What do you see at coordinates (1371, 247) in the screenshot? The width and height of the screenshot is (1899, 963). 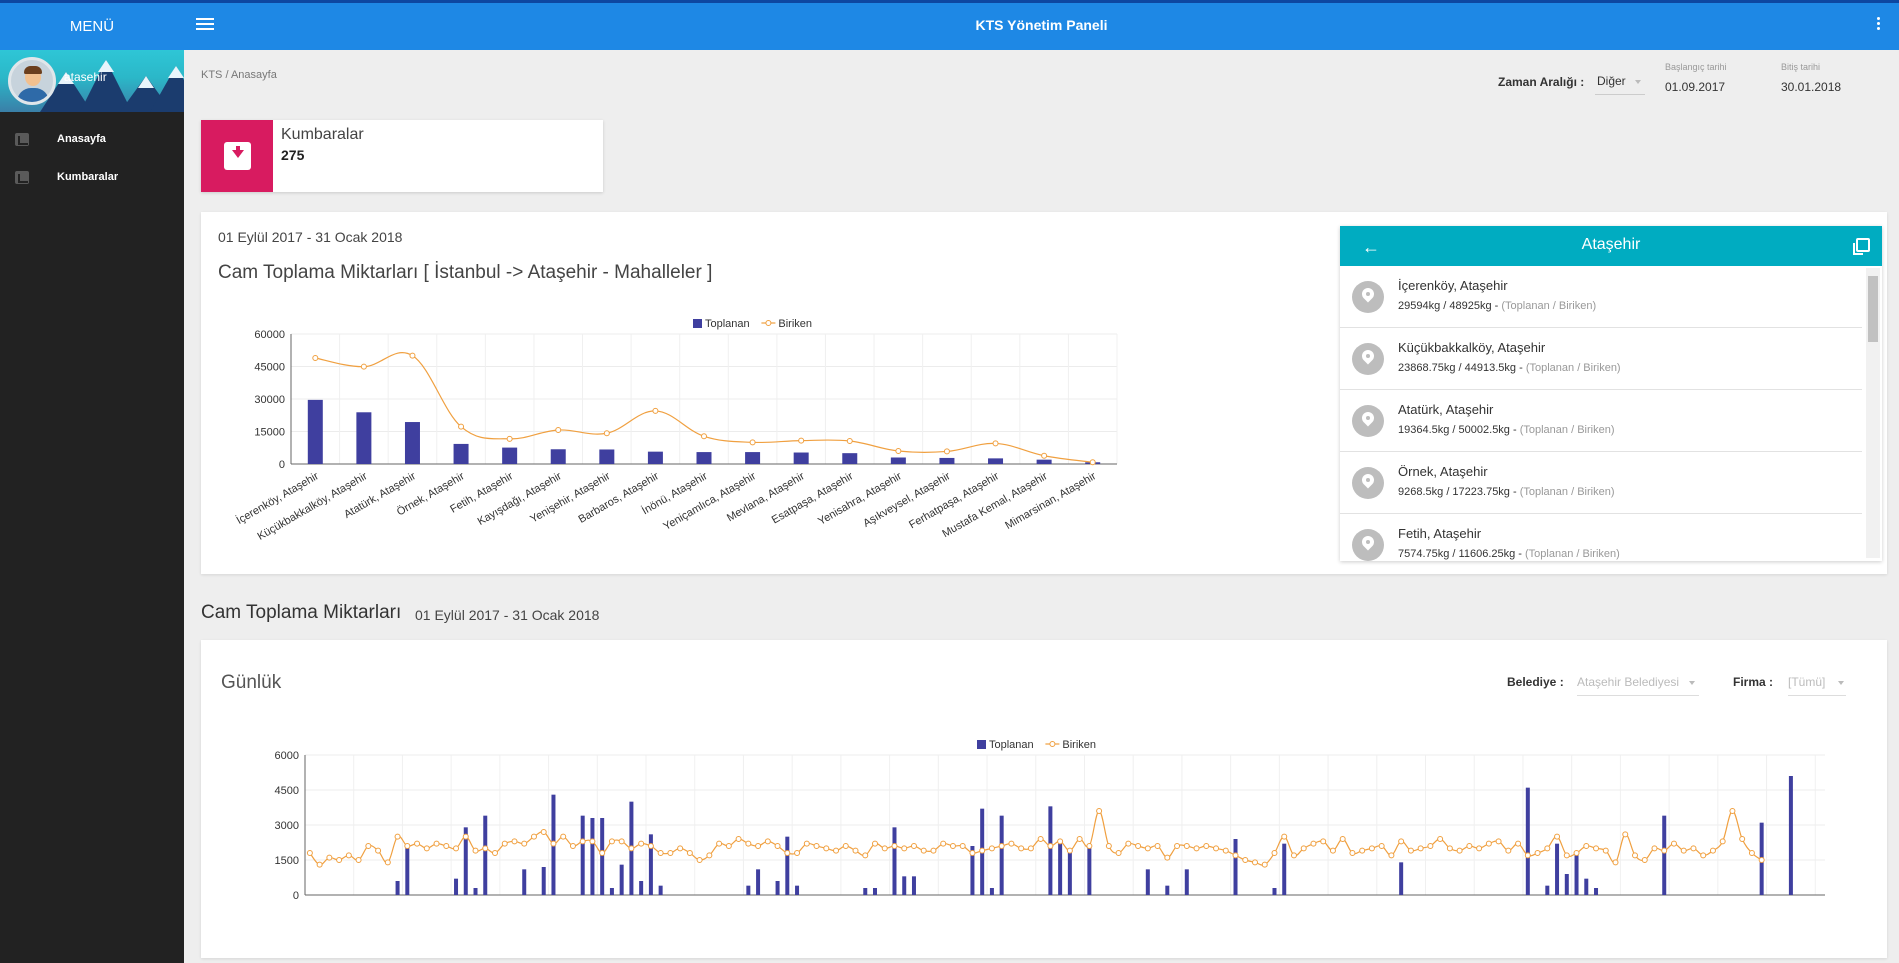 I see `back-arrow-icon: ←` at bounding box center [1371, 247].